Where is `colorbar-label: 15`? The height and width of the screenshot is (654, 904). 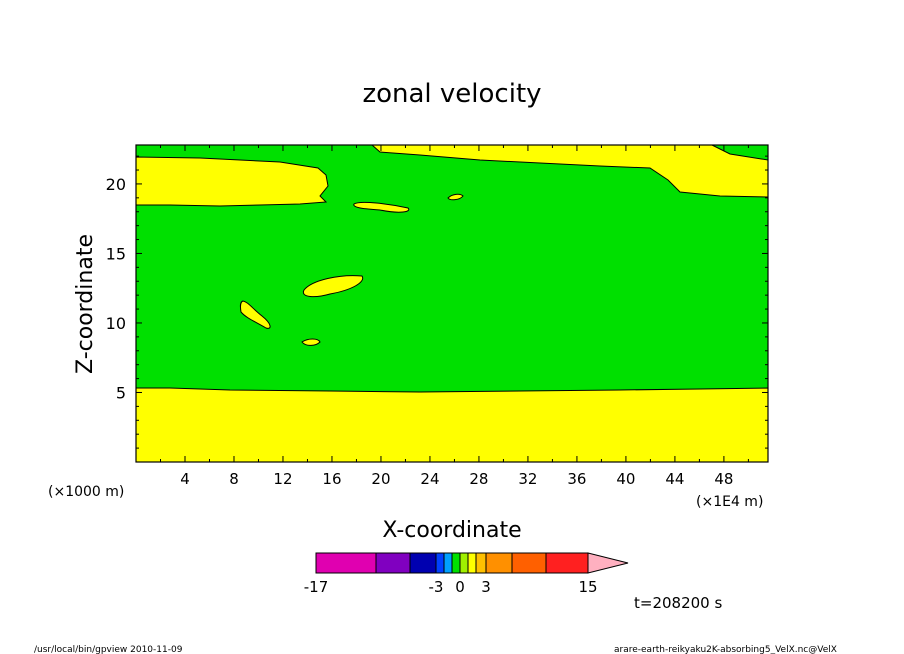
colorbar-label: 15 is located at coordinates (587, 587).